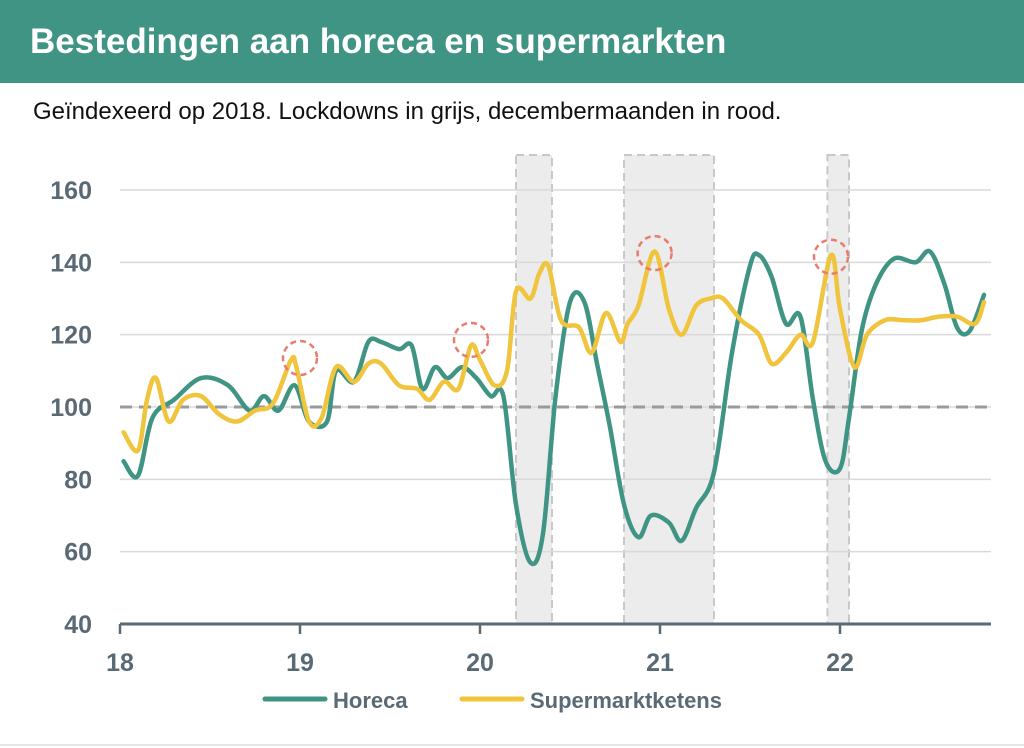 Image resolution: width=1024 pixels, height=748 pixels. What do you see at coordinates (78, 480) in the screenshot?
I see `y-tick-label: 80` at bounding box center [78, 480].